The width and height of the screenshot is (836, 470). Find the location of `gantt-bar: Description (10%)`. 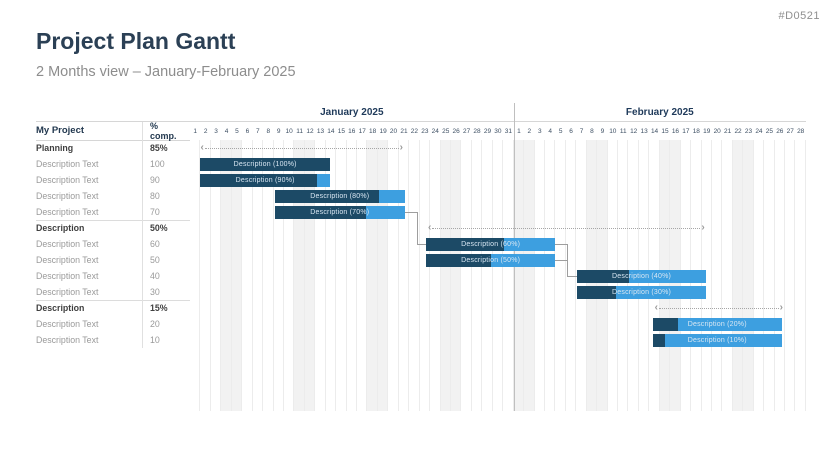

gantt-bar: Description (10%) is located at coordinates (717, 340).